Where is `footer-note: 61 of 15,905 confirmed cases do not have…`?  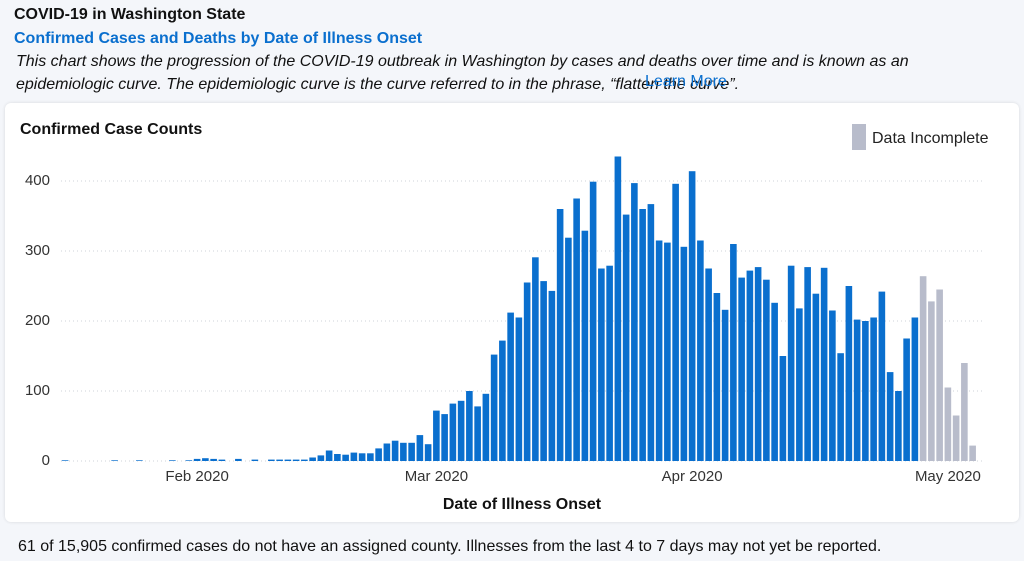
footer-note: 61 of 15,905 confirmed cases do not have… is located at coordinates (450, 546).